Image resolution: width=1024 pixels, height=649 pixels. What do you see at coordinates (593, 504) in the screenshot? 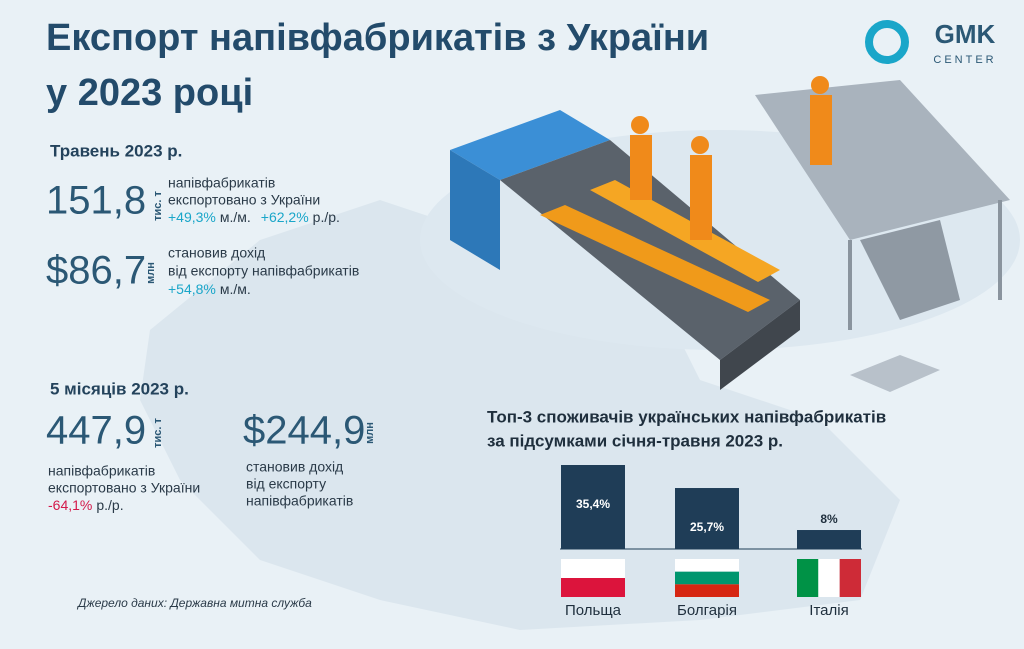
I see `value-label: 35,4%` at bounding box center [593, 504].